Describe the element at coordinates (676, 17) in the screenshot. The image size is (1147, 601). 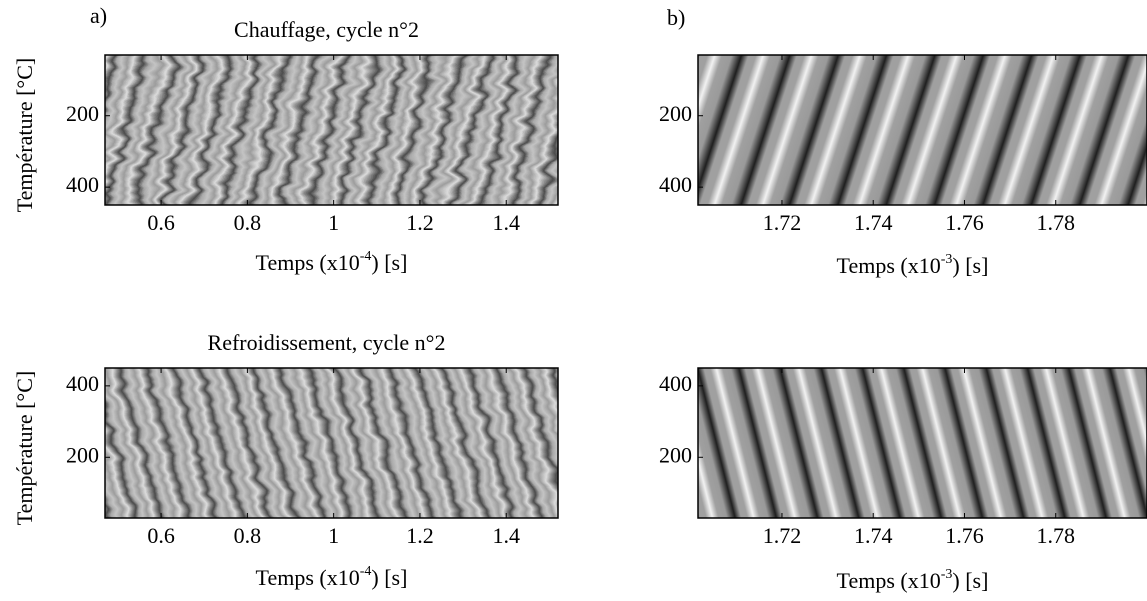
I see `panel-label: b)` at that location.